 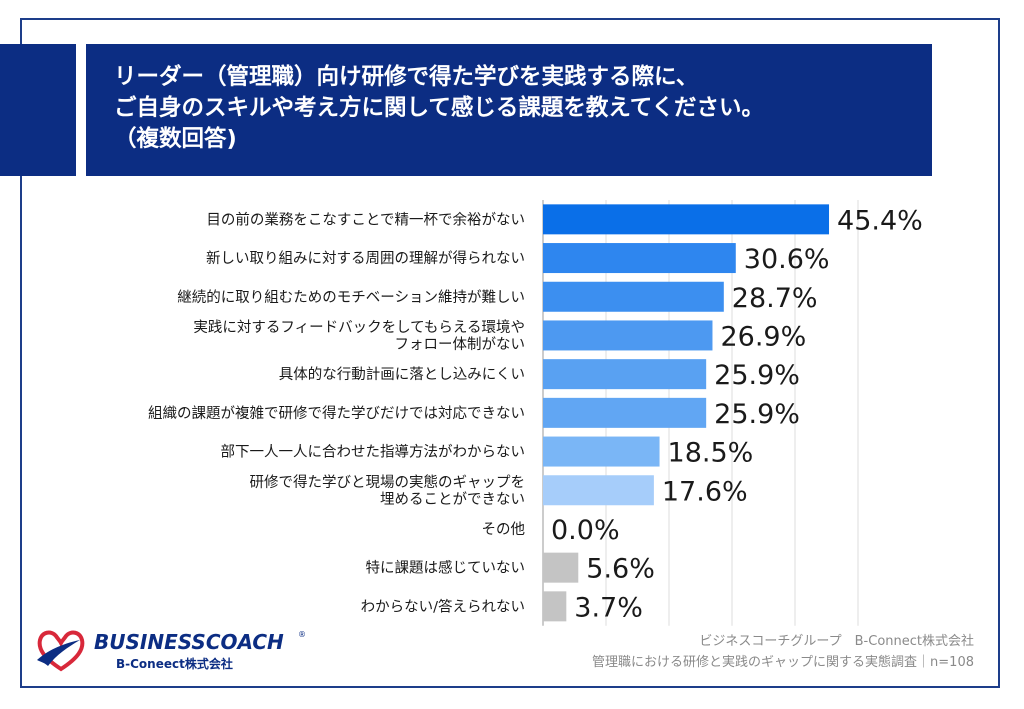 What do you see at coordinates (711, 453) in the screenshot?
I see `chart-data-label: 18.5%` at bounding box center [711, 453].